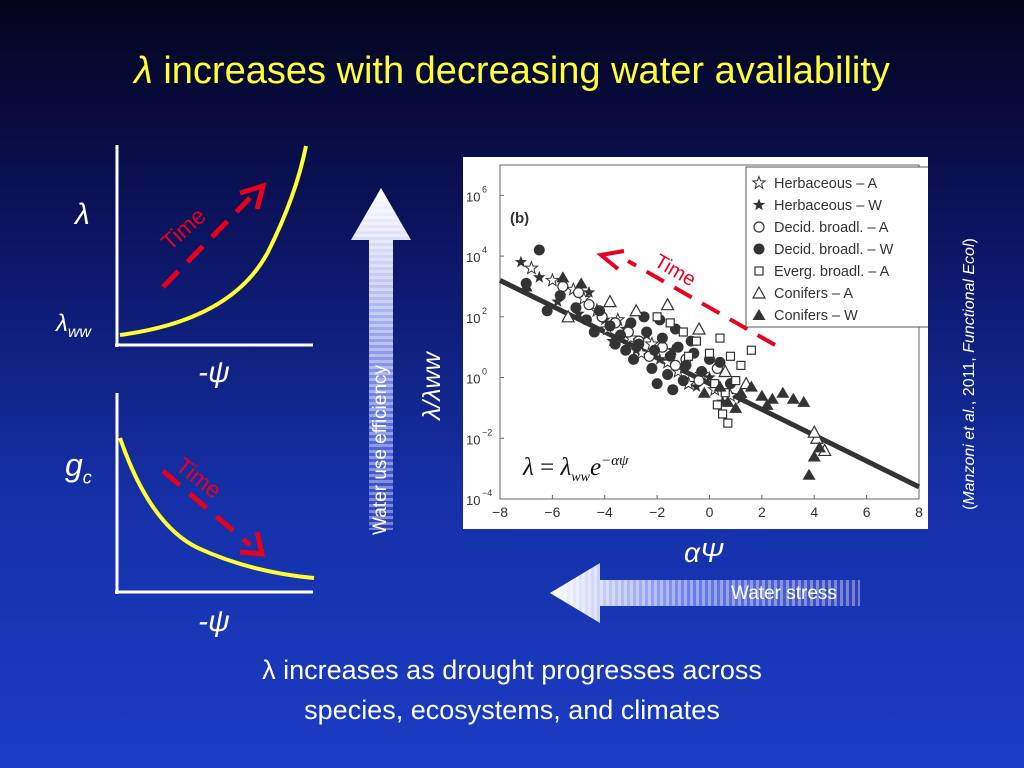 The height and width of the screenshot is (768, 1024). I want to click on legend-box, so click(847, 247).